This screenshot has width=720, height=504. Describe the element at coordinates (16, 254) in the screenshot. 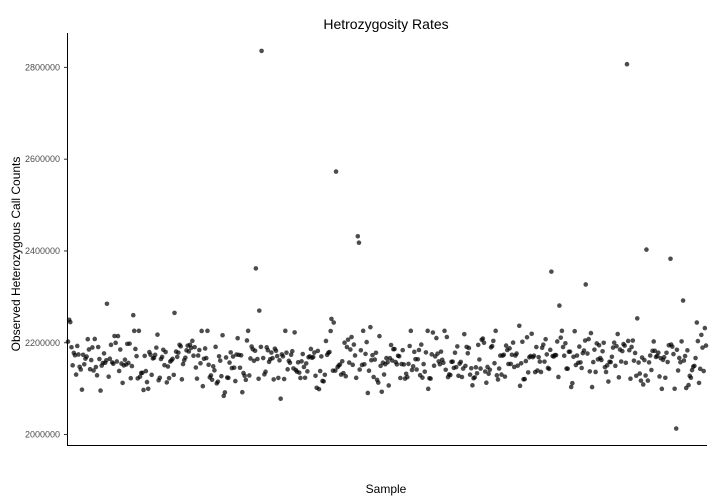

I see `y-axis-title: Observed Heterozygous Call Counts` at that location.